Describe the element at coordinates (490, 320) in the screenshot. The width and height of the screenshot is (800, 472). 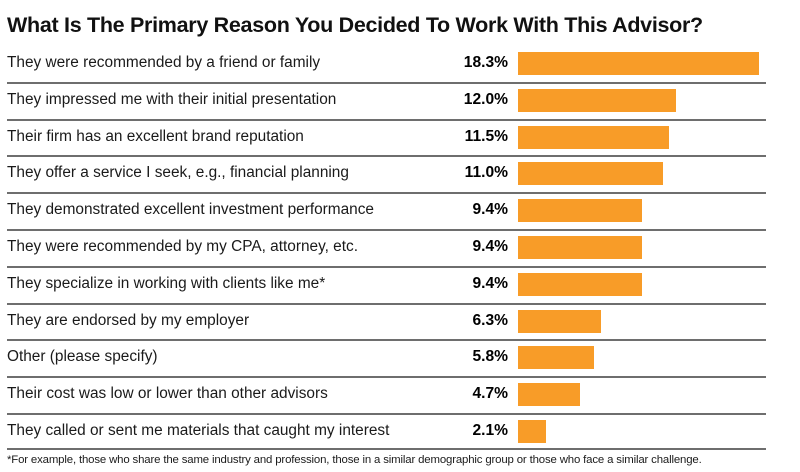
I see `bar-value-label: 6.3%` at that location.